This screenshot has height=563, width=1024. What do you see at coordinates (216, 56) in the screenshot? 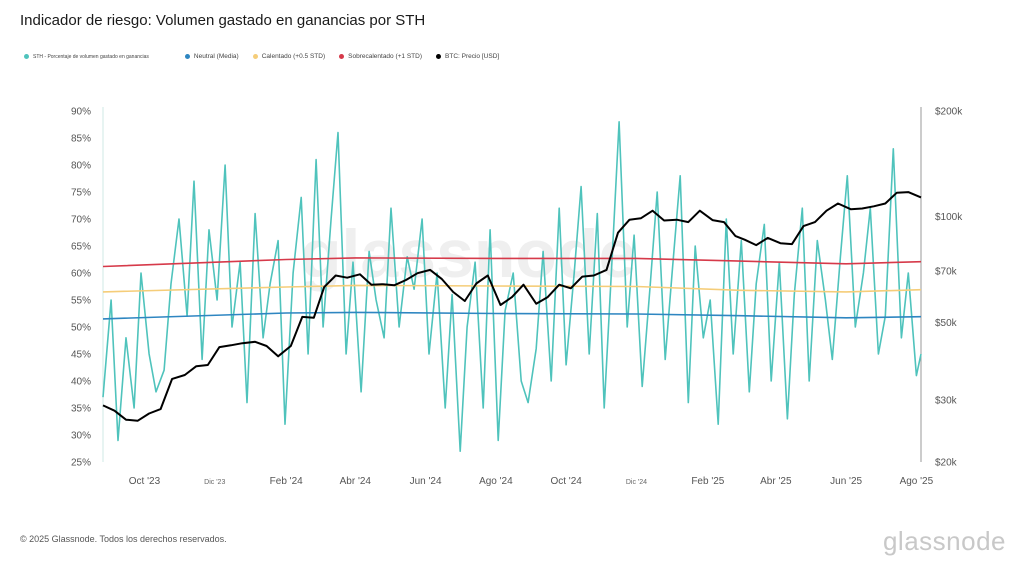
I see `legend-label-neutral: Neutral (Media)` at bounding box center [216, 56].